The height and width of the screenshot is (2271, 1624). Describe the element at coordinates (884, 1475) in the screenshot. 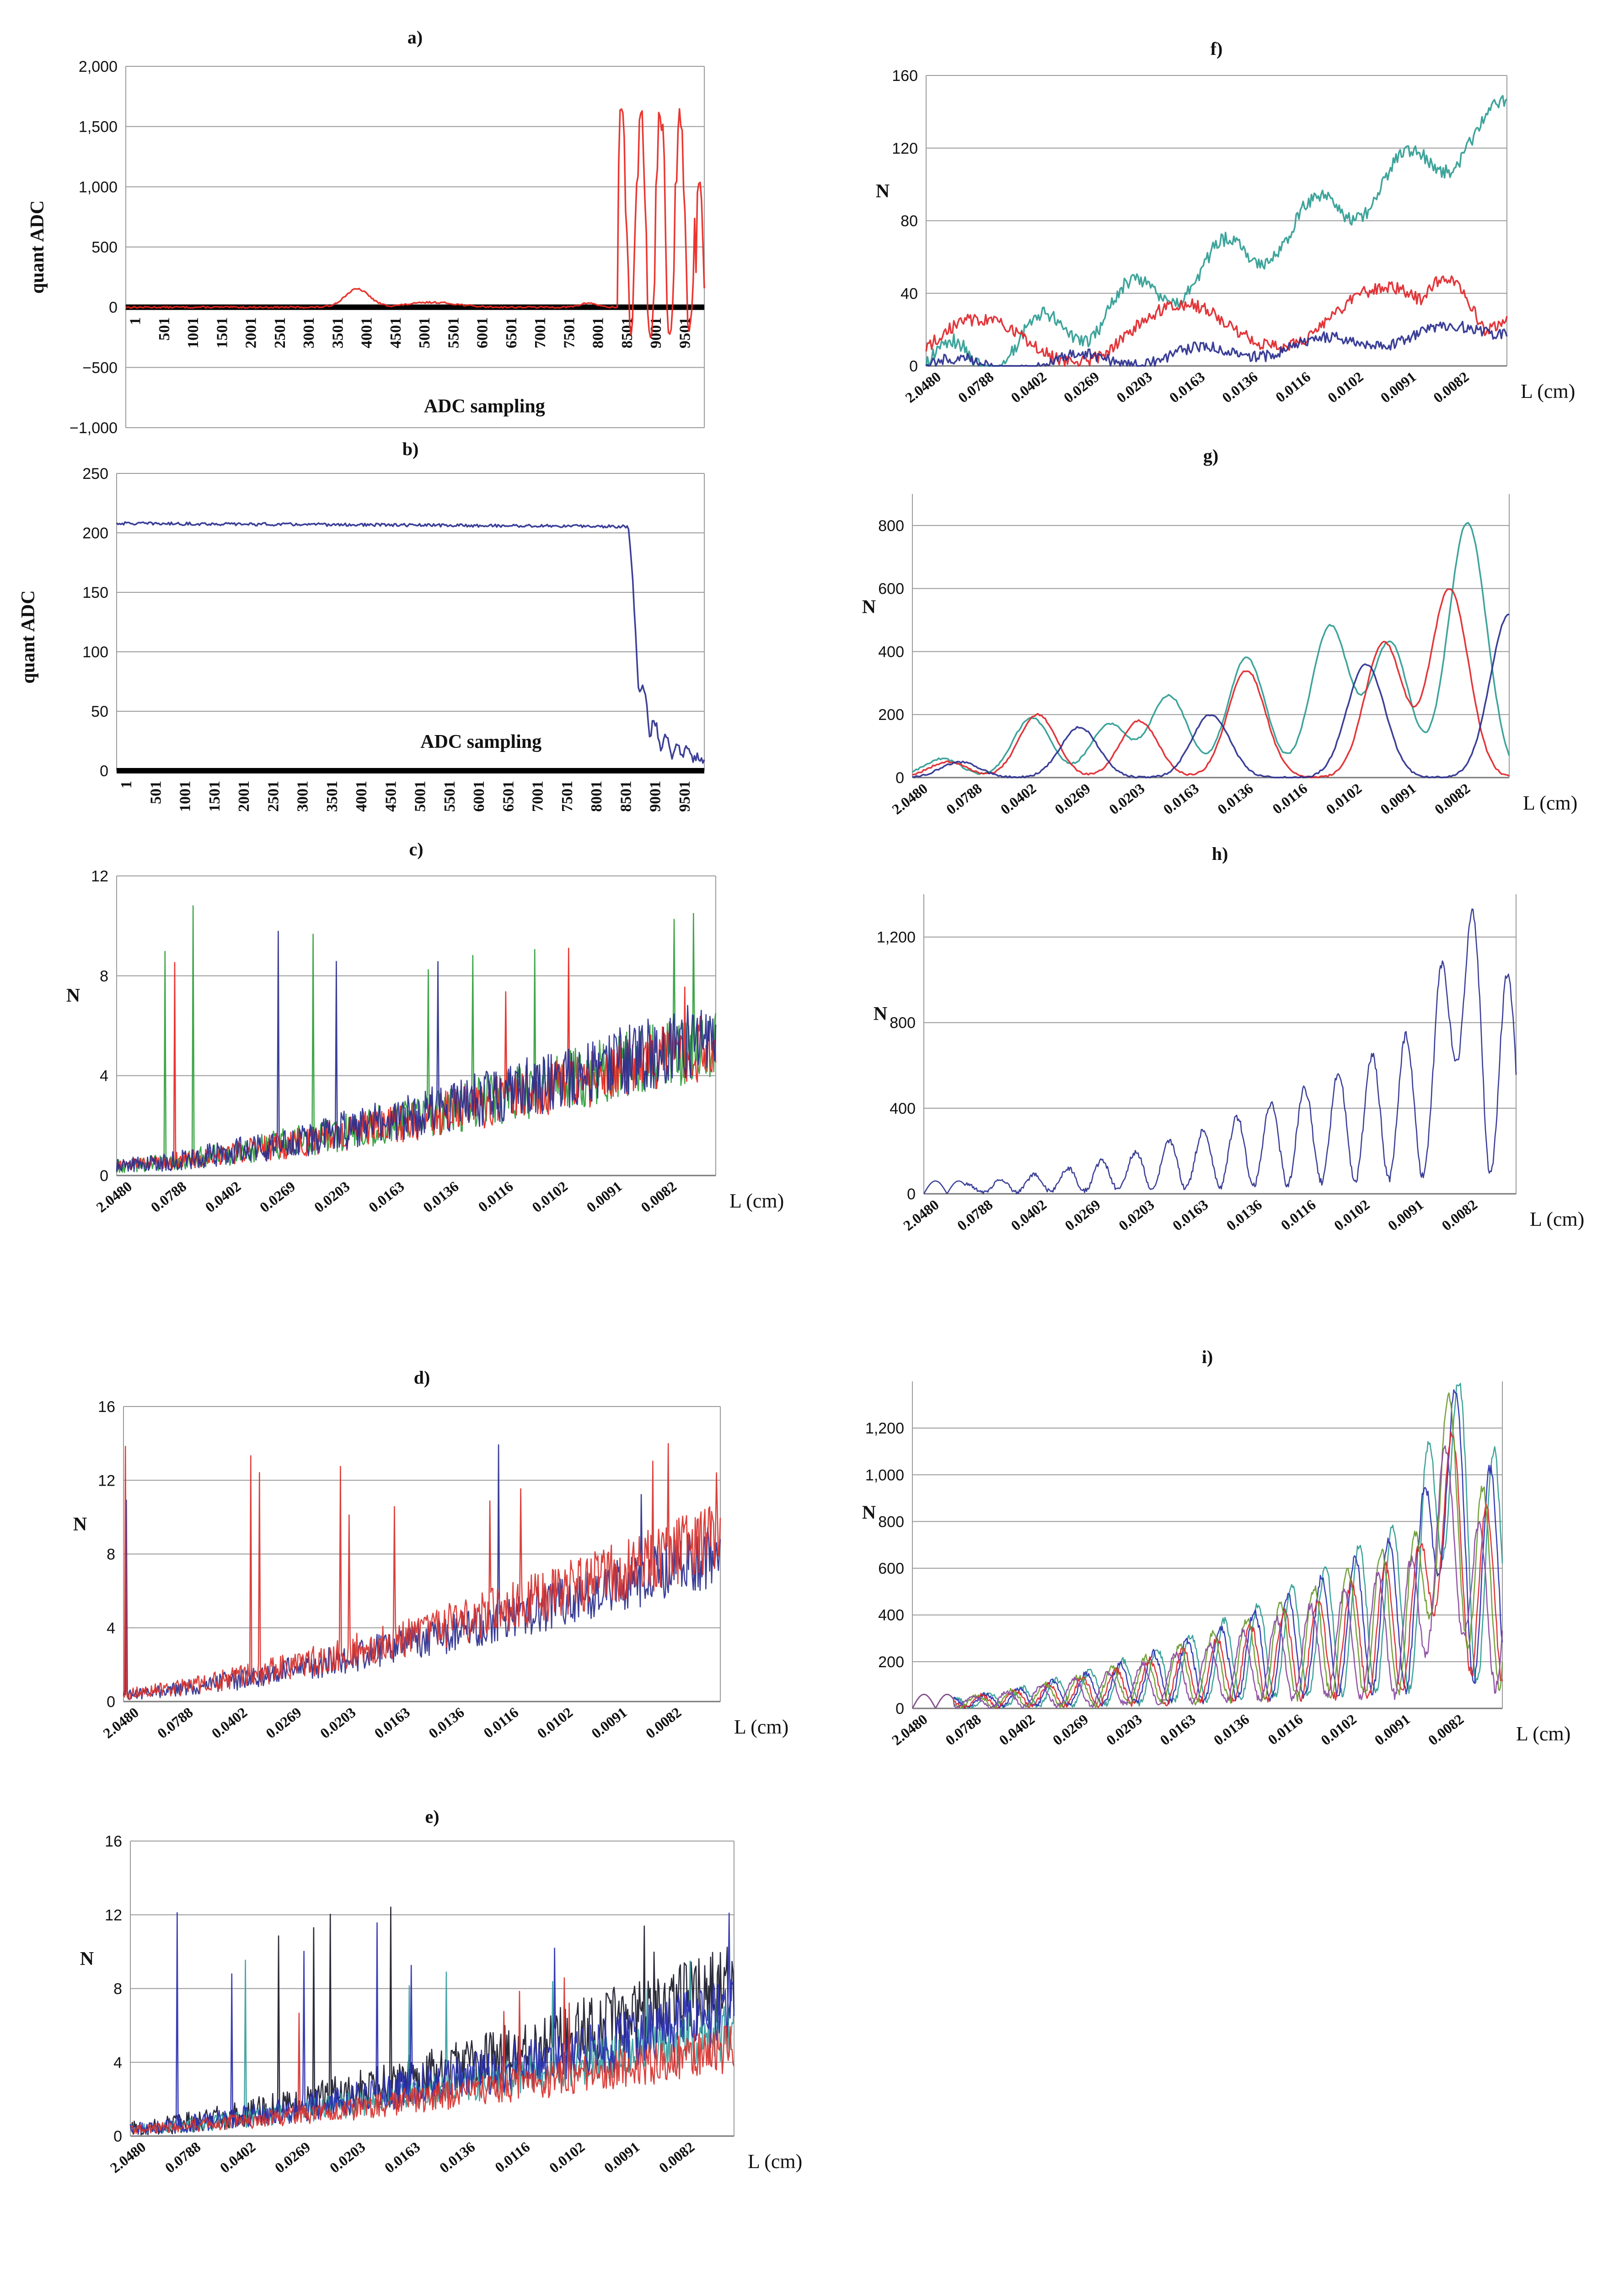

I see `y-tick-label: 1,000` at that location.